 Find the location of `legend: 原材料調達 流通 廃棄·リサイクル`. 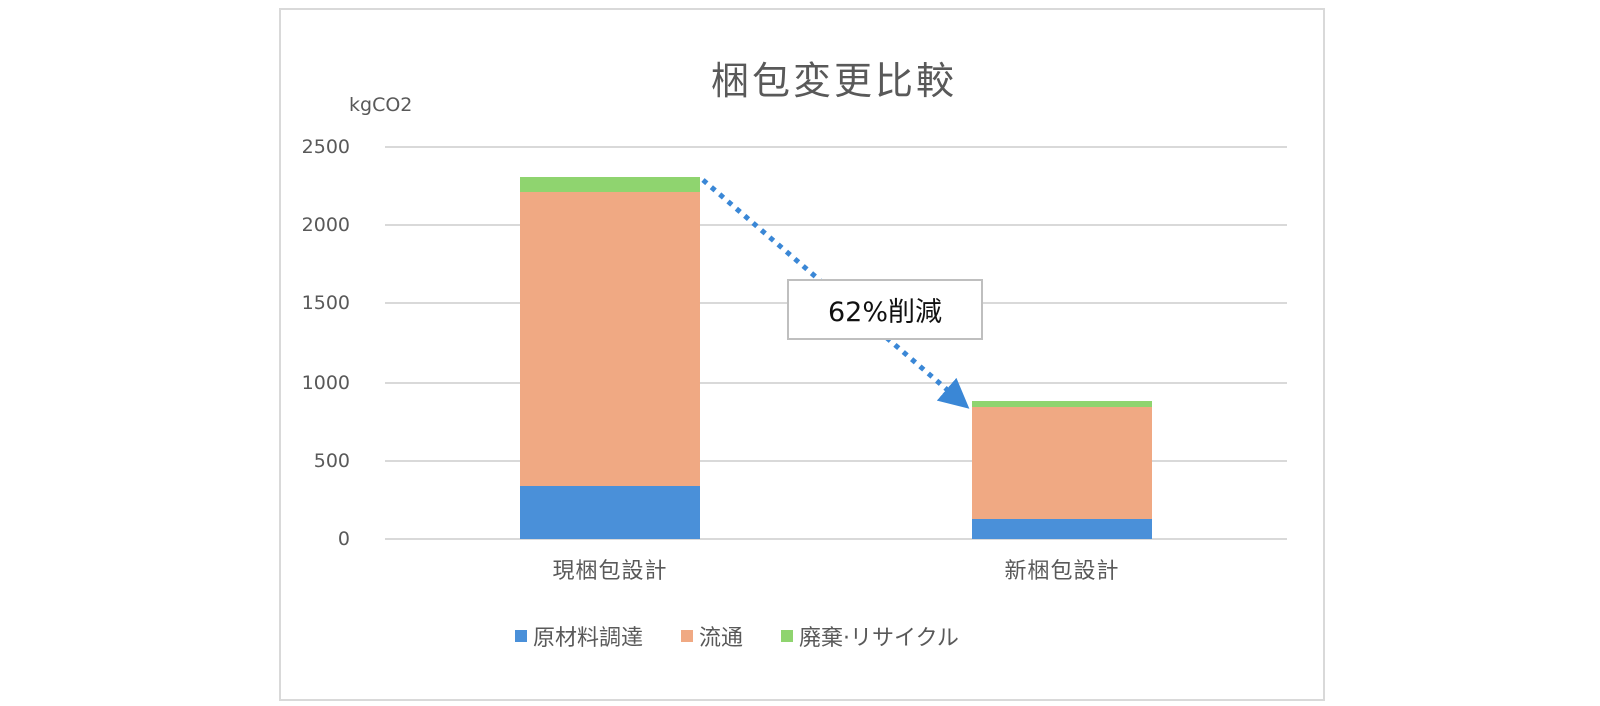

legend: 原材料調達 流通 廃棄·リサイクル is located at coordinates (756, 636).